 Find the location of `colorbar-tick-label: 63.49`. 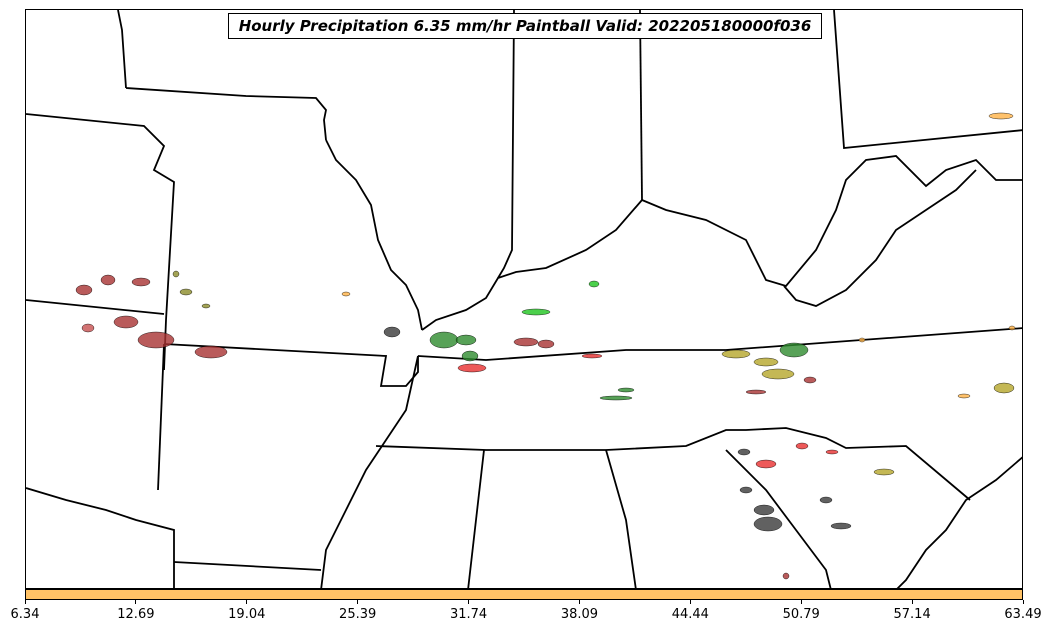

colorbar-tick-label: 63.49 is located at coordinates (1023, 614).